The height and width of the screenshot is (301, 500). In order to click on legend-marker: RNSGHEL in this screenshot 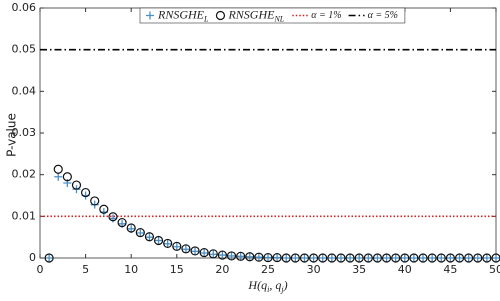, I will do `click(183, 15)`.